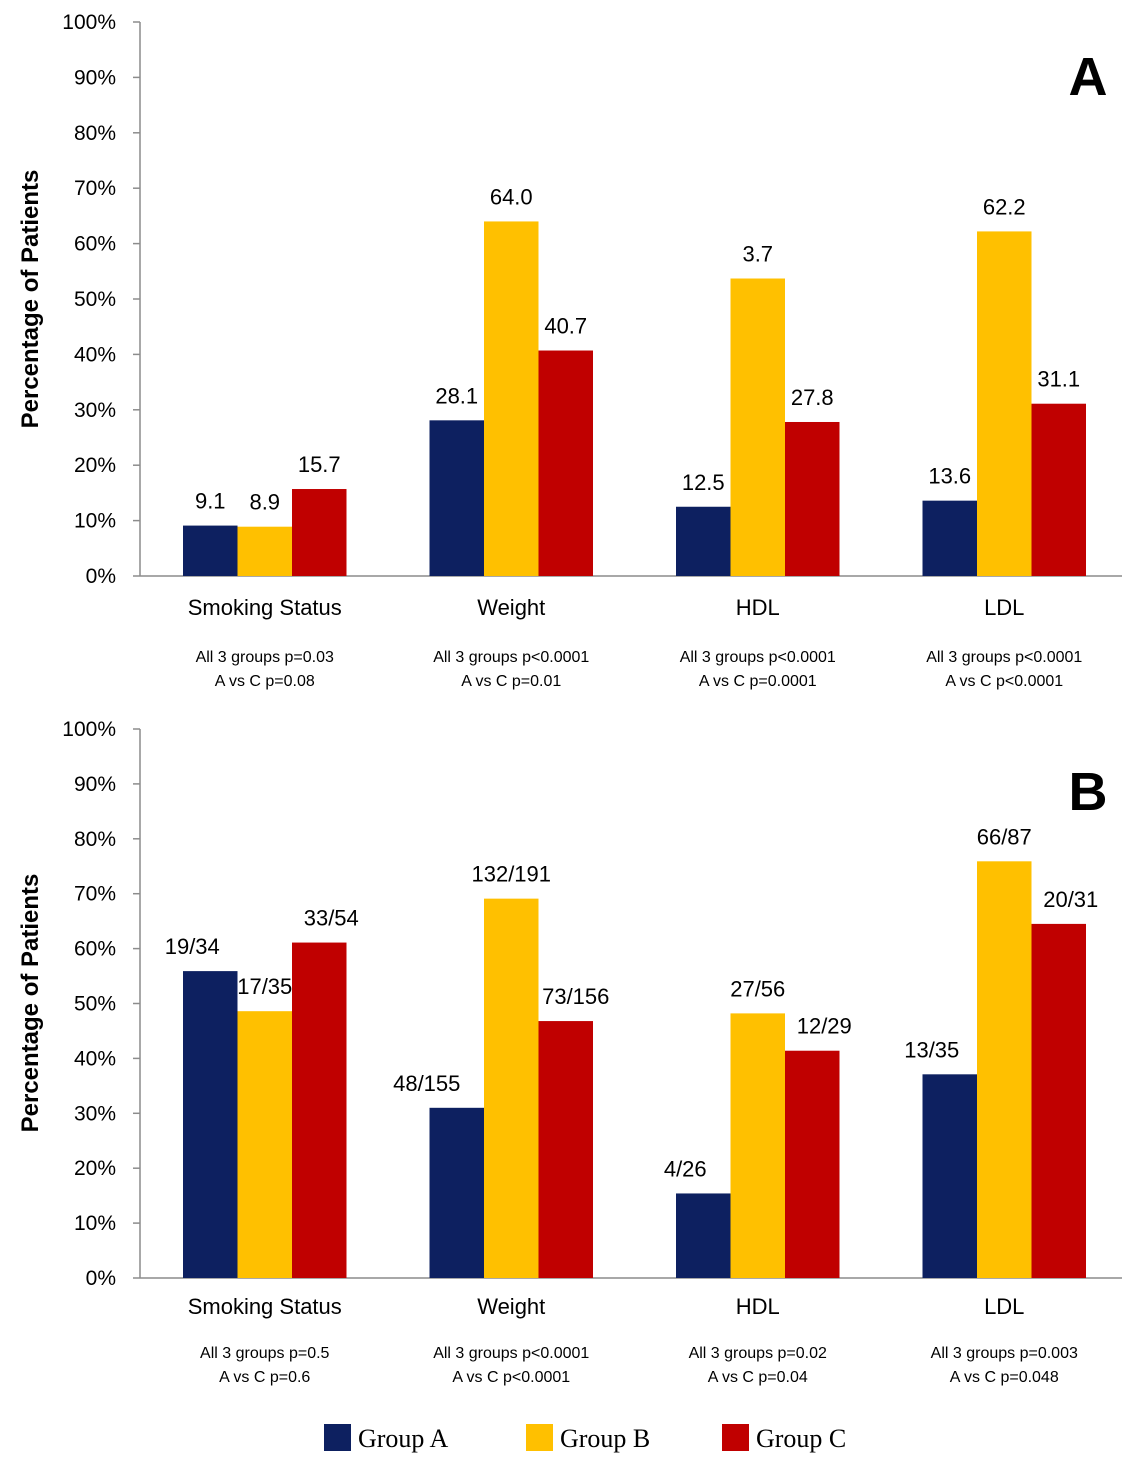 This screenshot has width=1122, height=1463. What do you see at coordinates (265, 681) in the screenshot?
I see `stat-line: A vs C p=0.08` at bounding box center [265, 681].